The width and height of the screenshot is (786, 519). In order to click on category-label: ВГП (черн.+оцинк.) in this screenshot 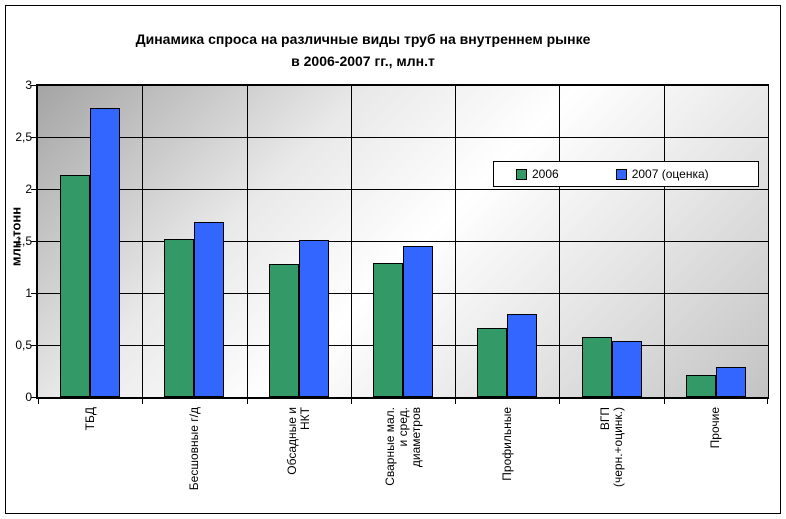, I will do `click(611, 447)`.